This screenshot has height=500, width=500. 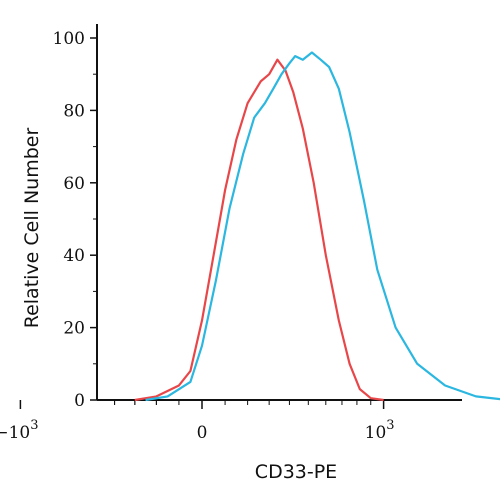 I want to click on x-axis-title: CD33-PE, so click(x=296, y=472).